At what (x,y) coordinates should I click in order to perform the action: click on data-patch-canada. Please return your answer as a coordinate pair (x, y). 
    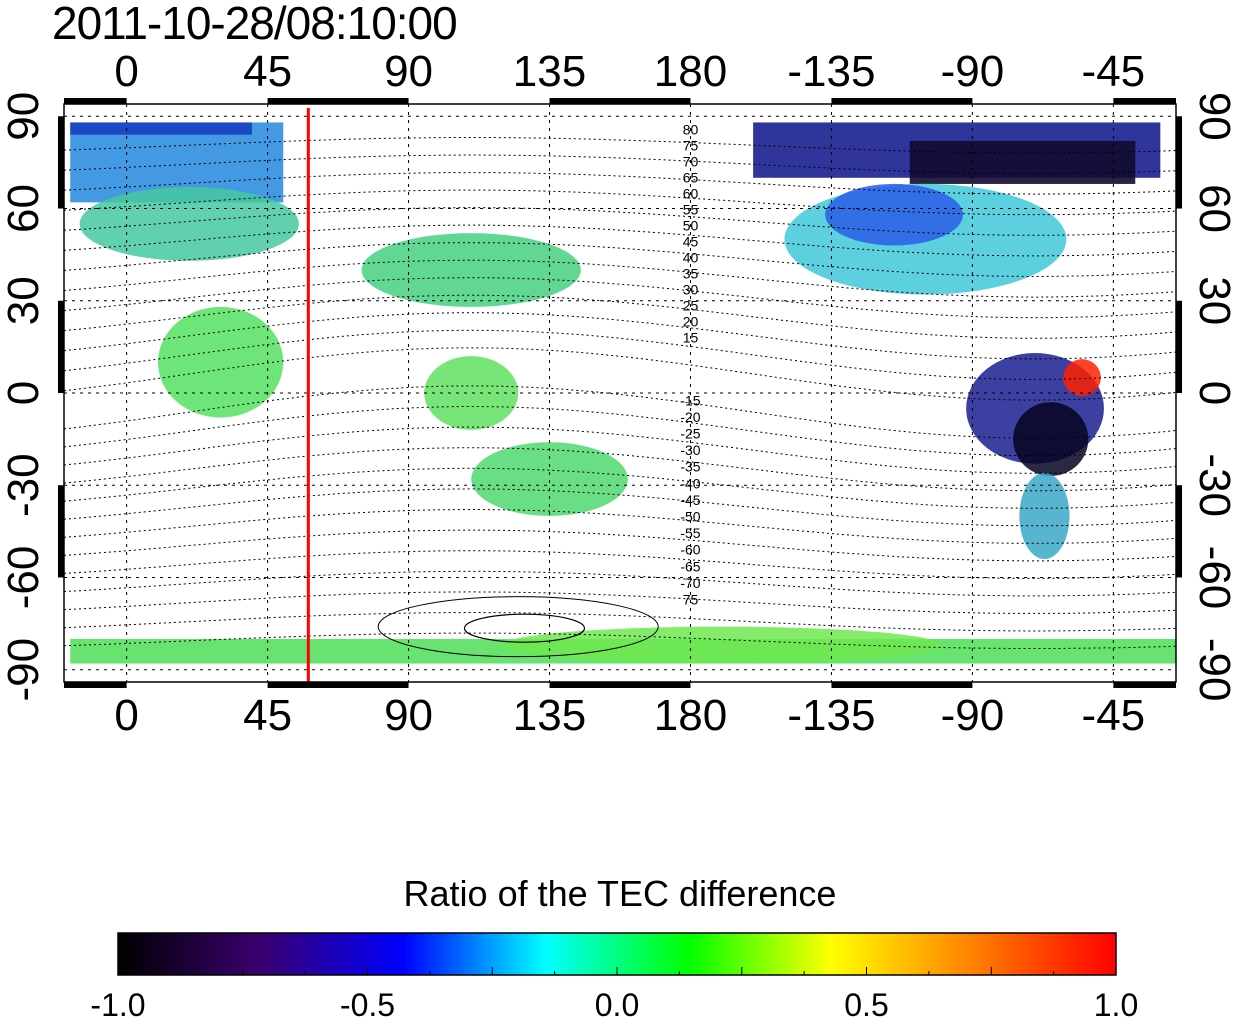
    Looking at the image, I should click on (894, 214).